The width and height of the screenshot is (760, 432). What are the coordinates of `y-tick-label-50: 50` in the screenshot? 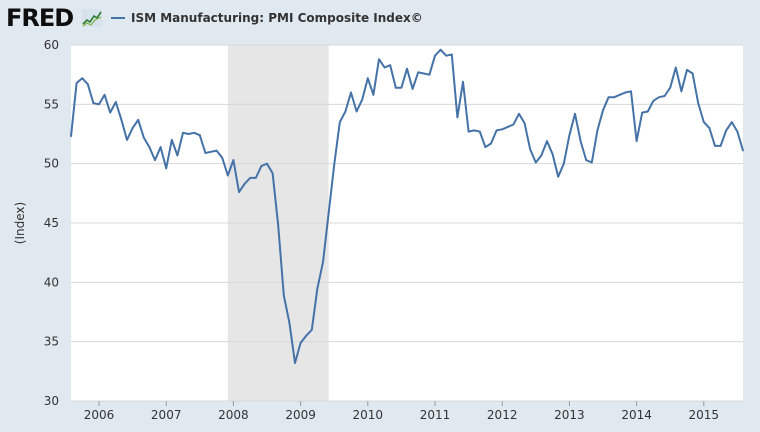 It's located at (51, 164).